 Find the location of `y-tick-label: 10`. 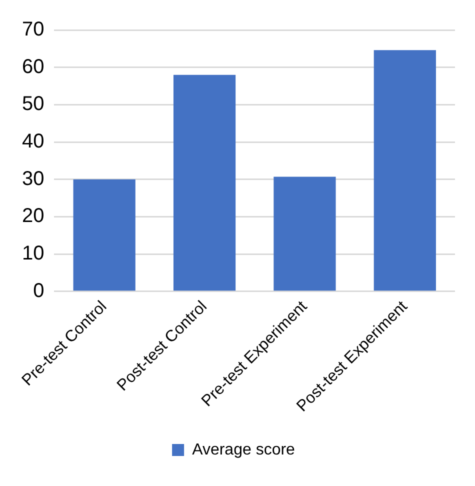

y-tick-label: 10 is located at coordinates (33, 253).